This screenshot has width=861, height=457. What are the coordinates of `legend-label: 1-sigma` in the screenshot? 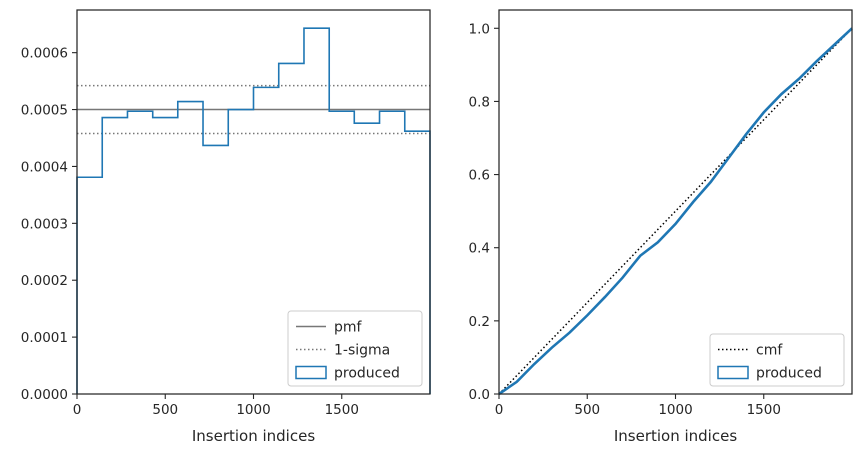 It's located at (362, 351).